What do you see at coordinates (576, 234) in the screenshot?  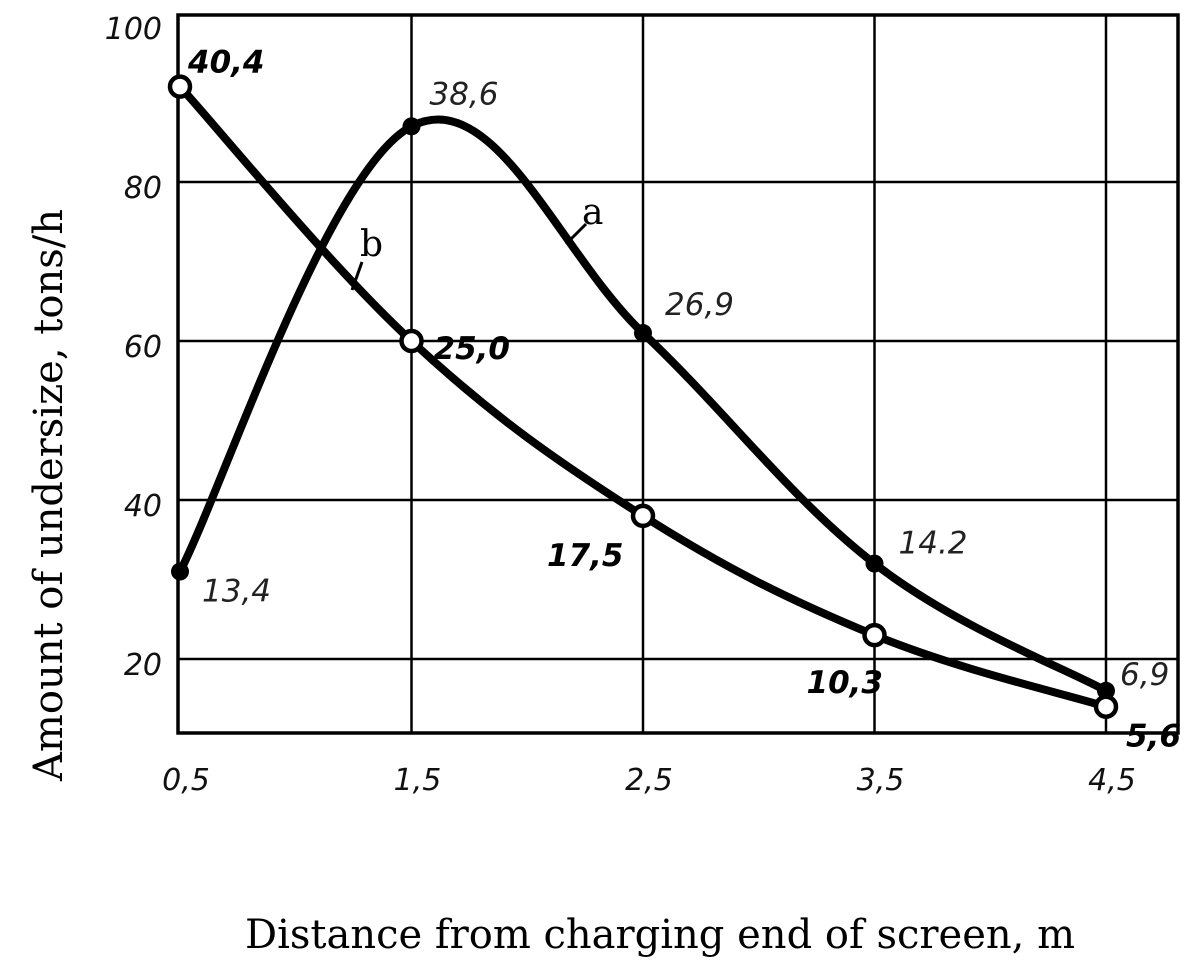 I see `series-a-leader-line` at bounding box center [576, 234].